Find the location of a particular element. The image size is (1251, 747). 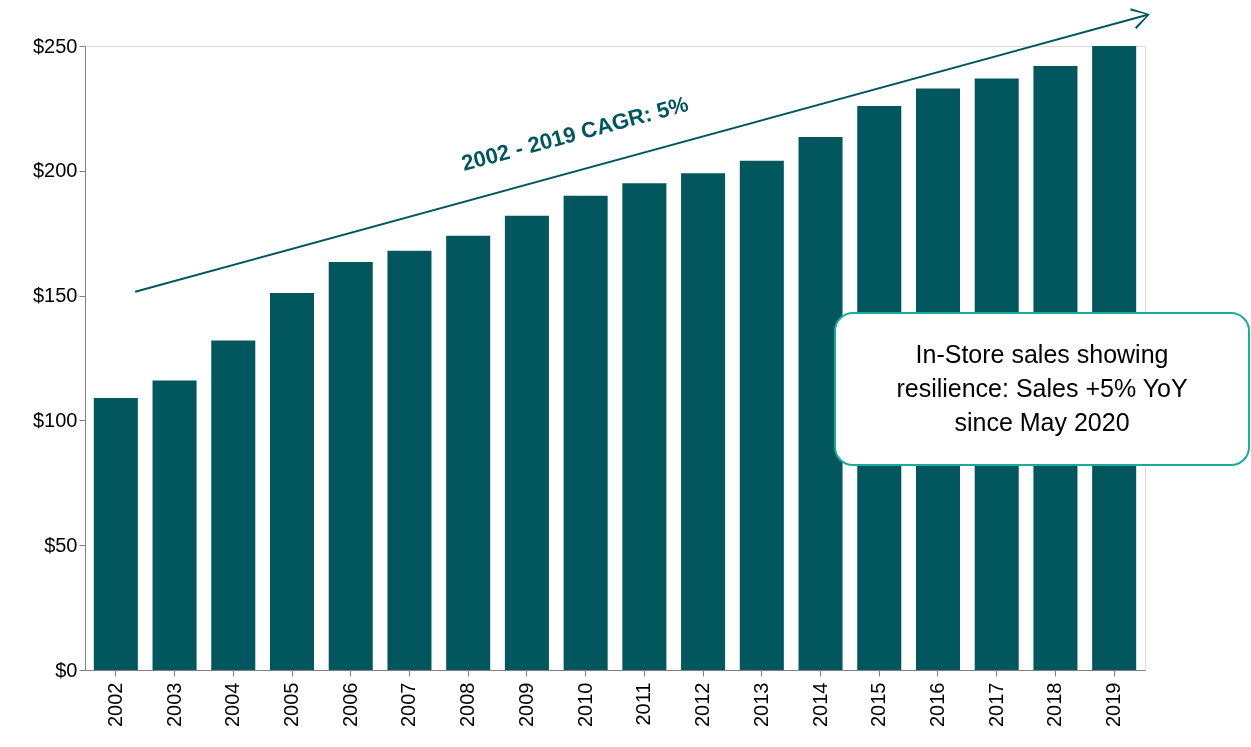

x-tick-label: 2013 is located at coordinates (760, 704).